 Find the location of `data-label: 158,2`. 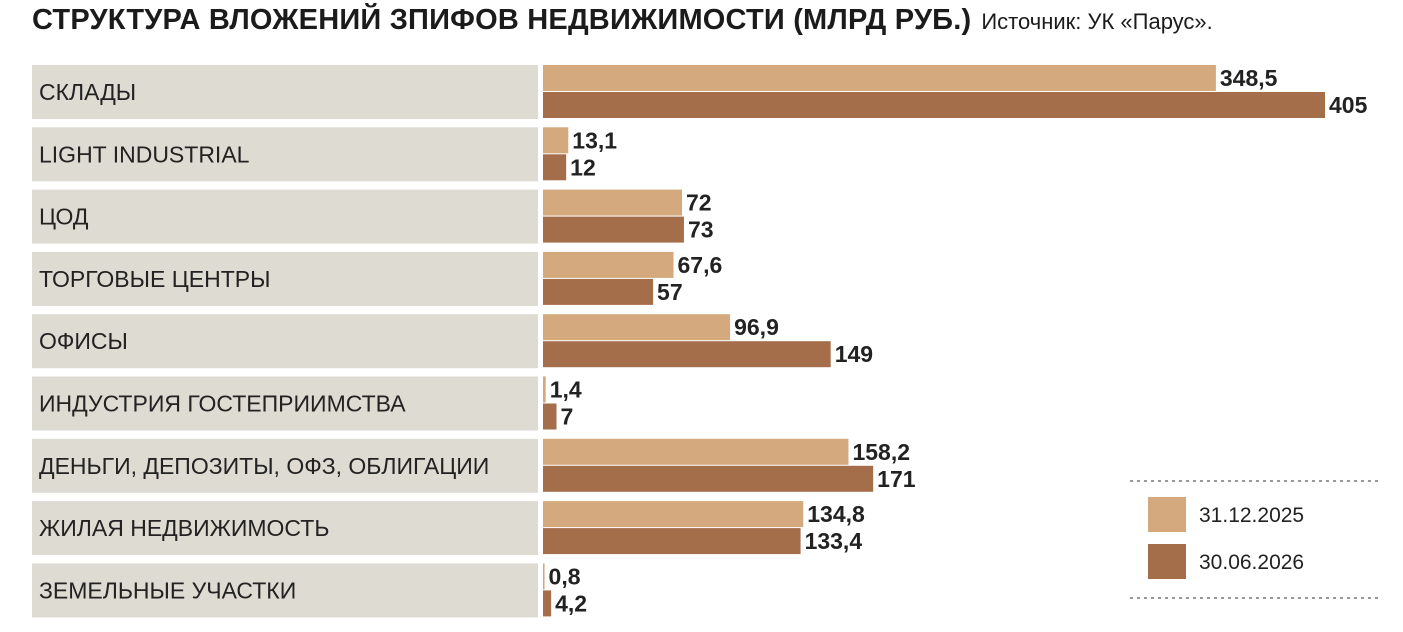

data-label: 158,2 is located at coordinates (881, 452).